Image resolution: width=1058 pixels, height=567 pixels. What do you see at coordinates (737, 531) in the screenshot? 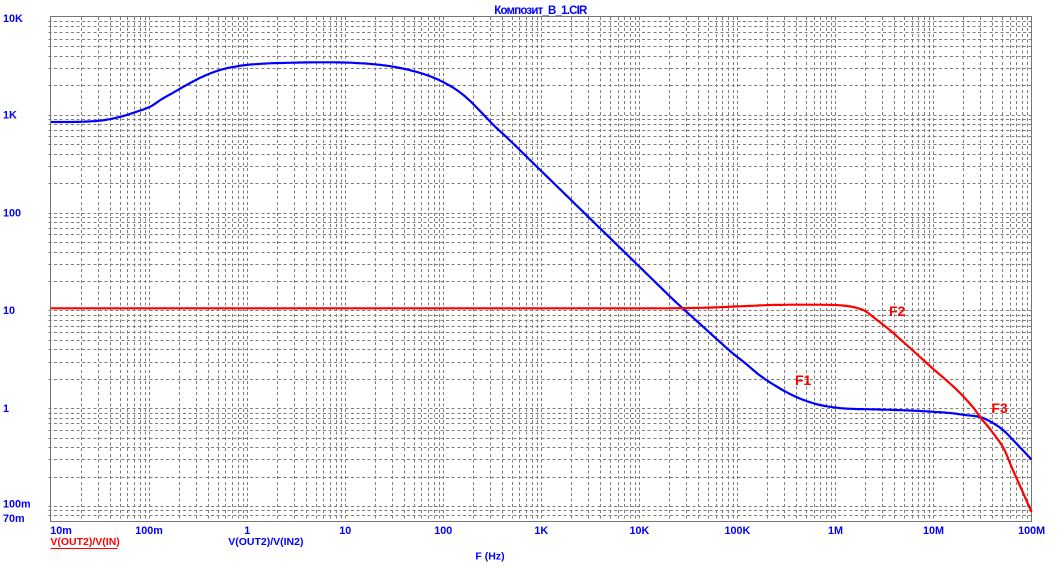
I see `svg-text: 100K` at bounding box center [737, 531].